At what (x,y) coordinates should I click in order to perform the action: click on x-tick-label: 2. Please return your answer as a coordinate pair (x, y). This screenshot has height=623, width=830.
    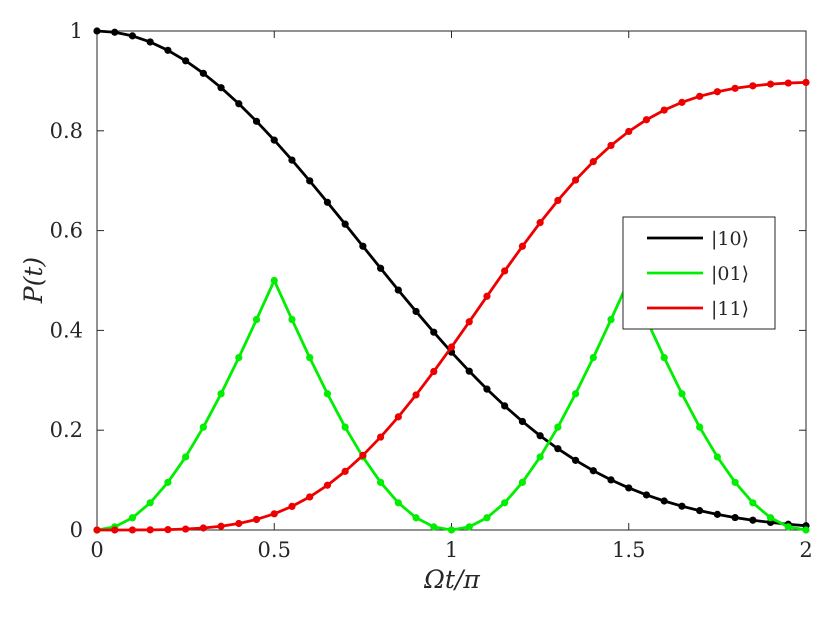
    Looking at the image, I should click on (805, 550).